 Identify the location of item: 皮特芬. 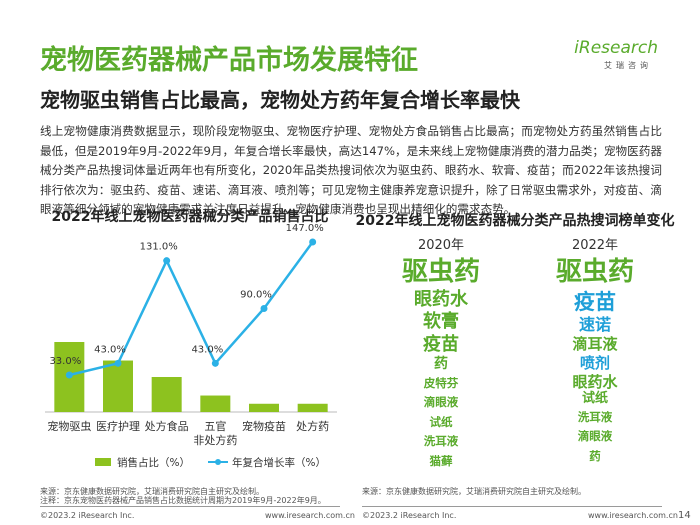
(441, 382).